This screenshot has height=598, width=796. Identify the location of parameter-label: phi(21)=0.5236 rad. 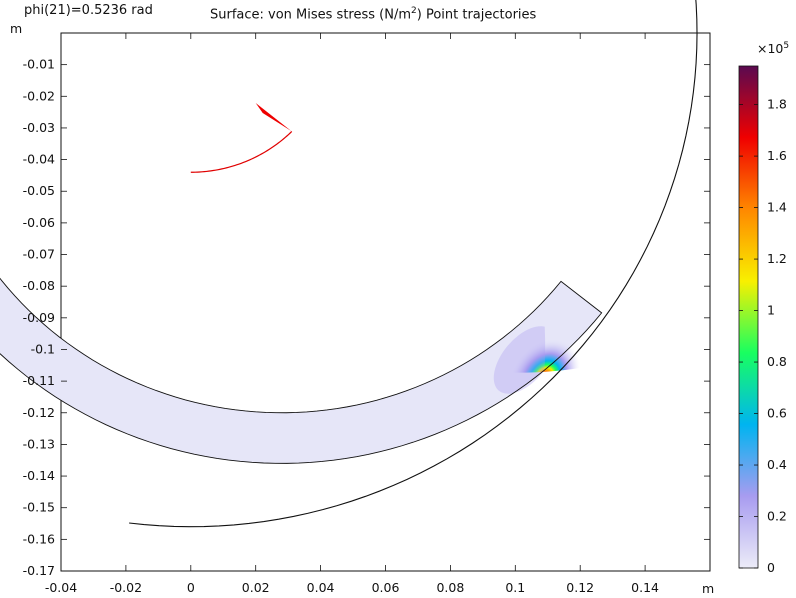
(88, 10).